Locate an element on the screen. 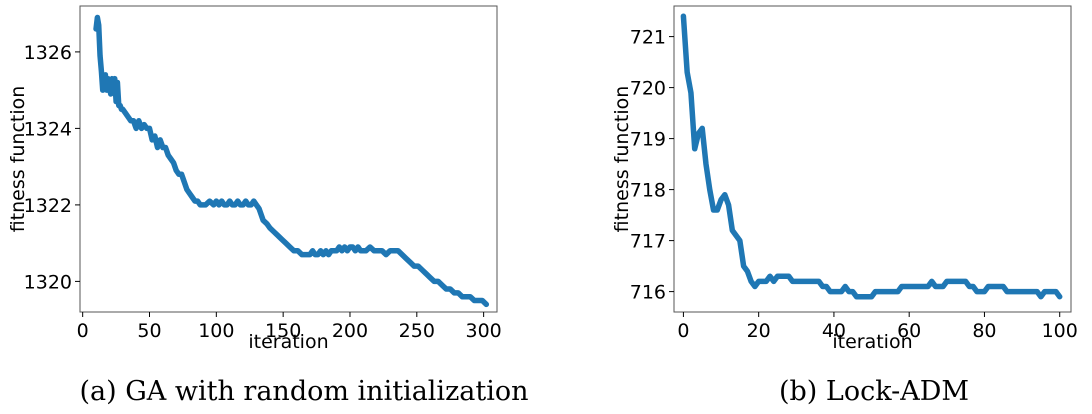 This screenshot has width=1092, height=414. y-tick-label: 717 is located at coordinates (648, 242).